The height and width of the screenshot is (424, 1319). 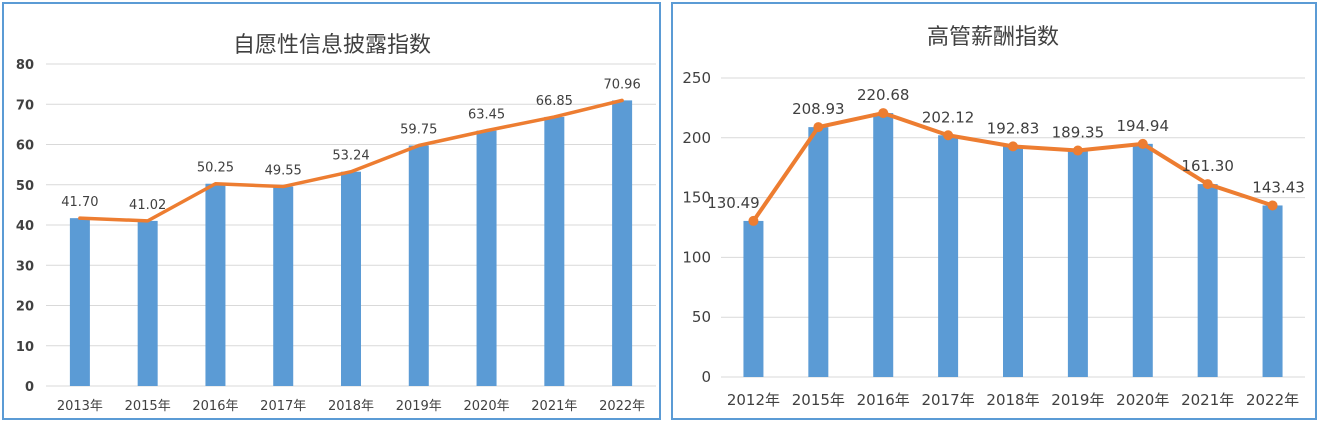 I want to click on data-label: 66.85, so click(x=554, y=101).